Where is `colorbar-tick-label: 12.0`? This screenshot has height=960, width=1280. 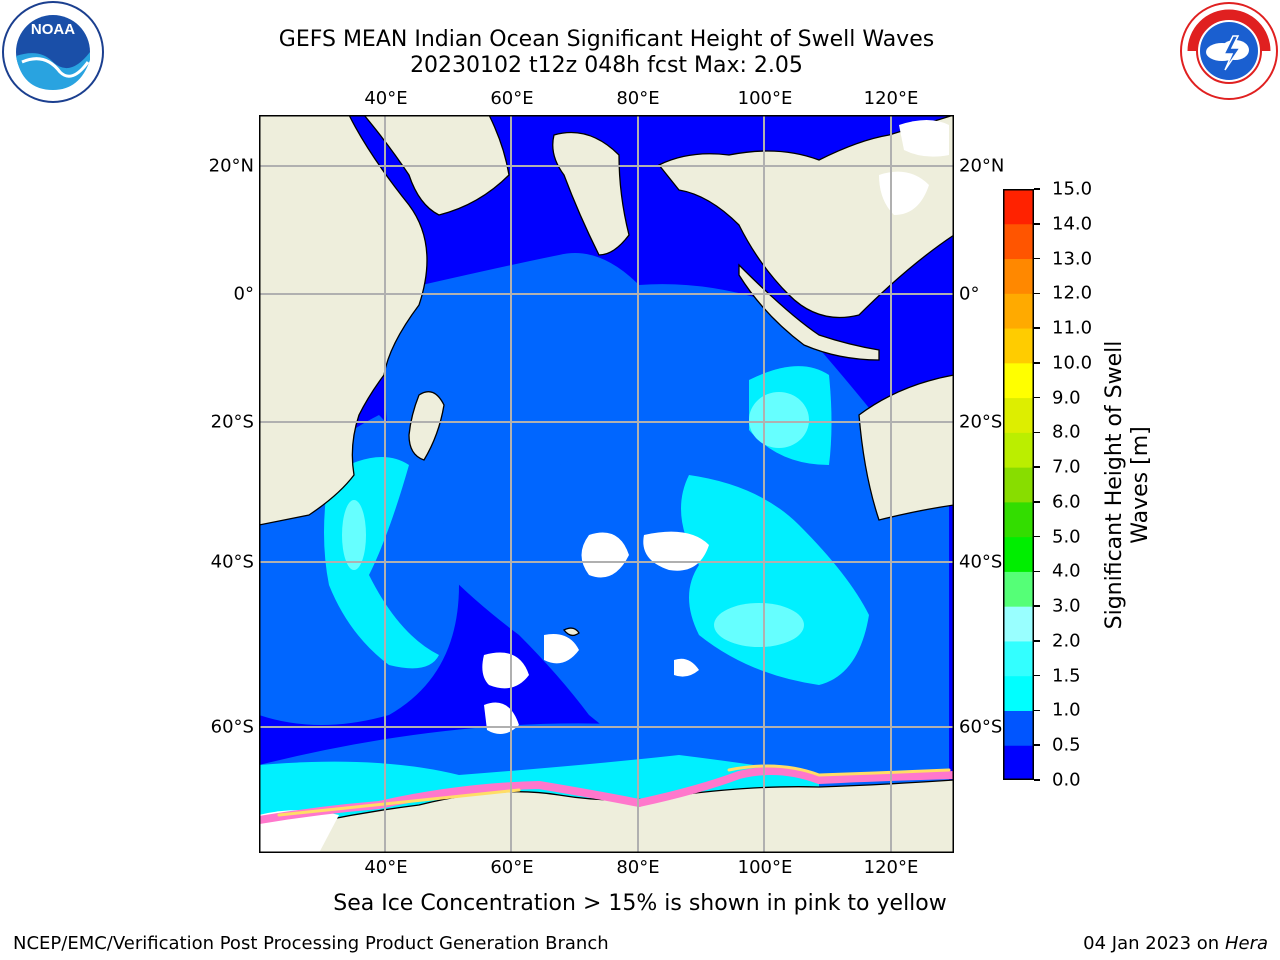
colorbar-tick-label: 12.0 is located at coordinates (1072, 293).